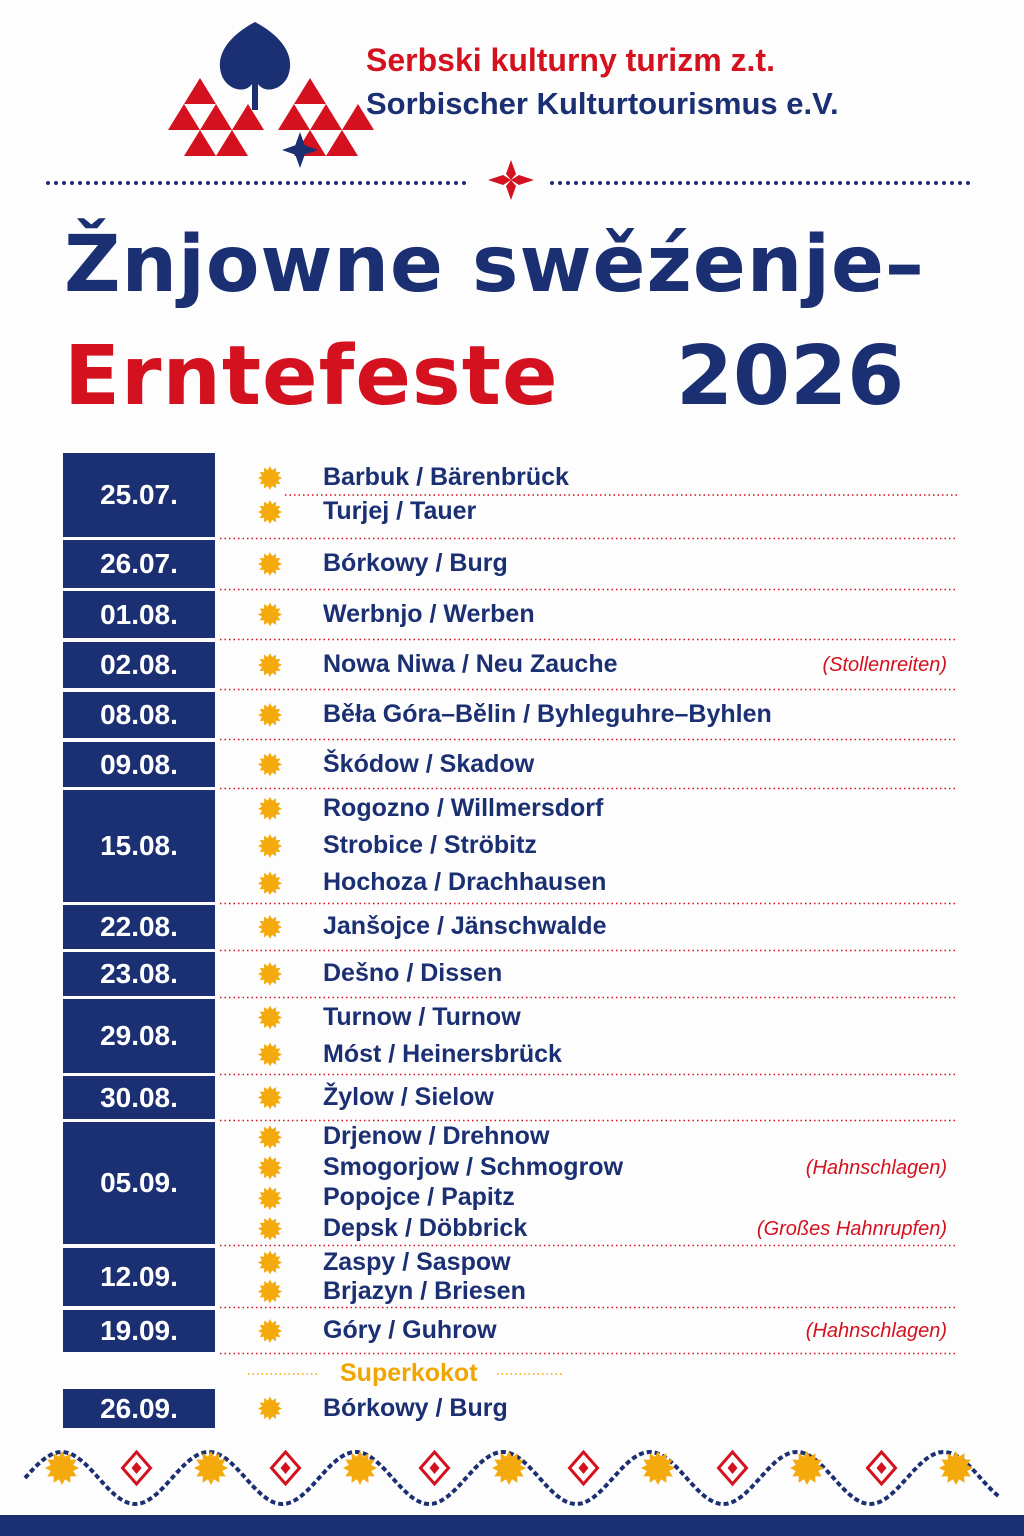 This screenshot has width=1024, height=1536. What do you see at coordinates (422, 1016) in the screenshot?
I see `place-name: Turnow / Turnow` at bounding box center [422, 1016].